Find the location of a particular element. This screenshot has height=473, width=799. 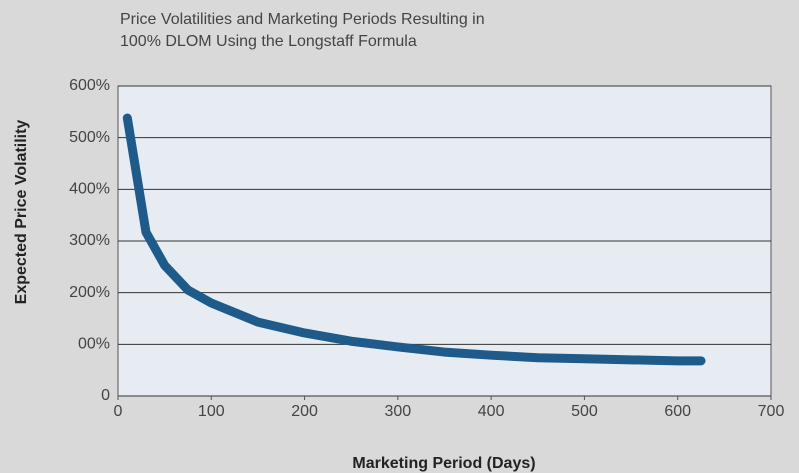

y-tick-label: 500% is located at coordinates (89, 137).